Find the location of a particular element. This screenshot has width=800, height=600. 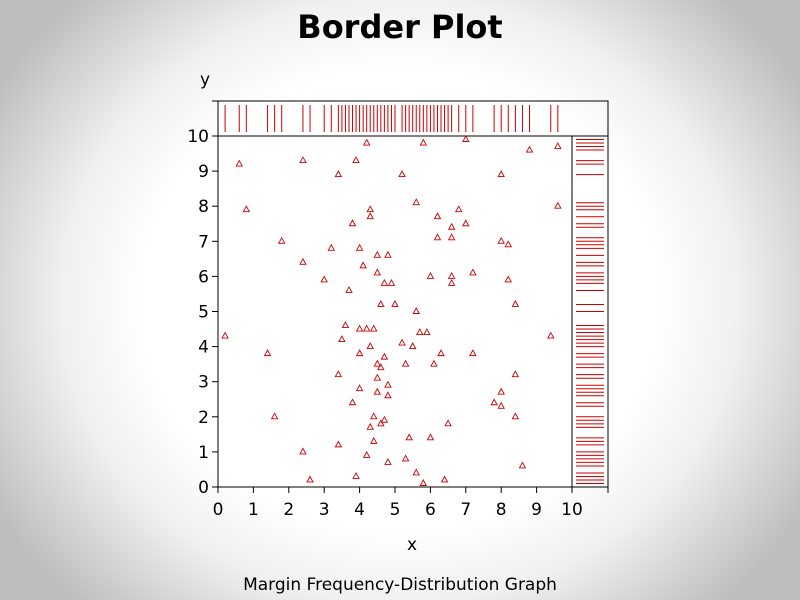

y-tick-label: 1 is located at coordinates (203, 453).